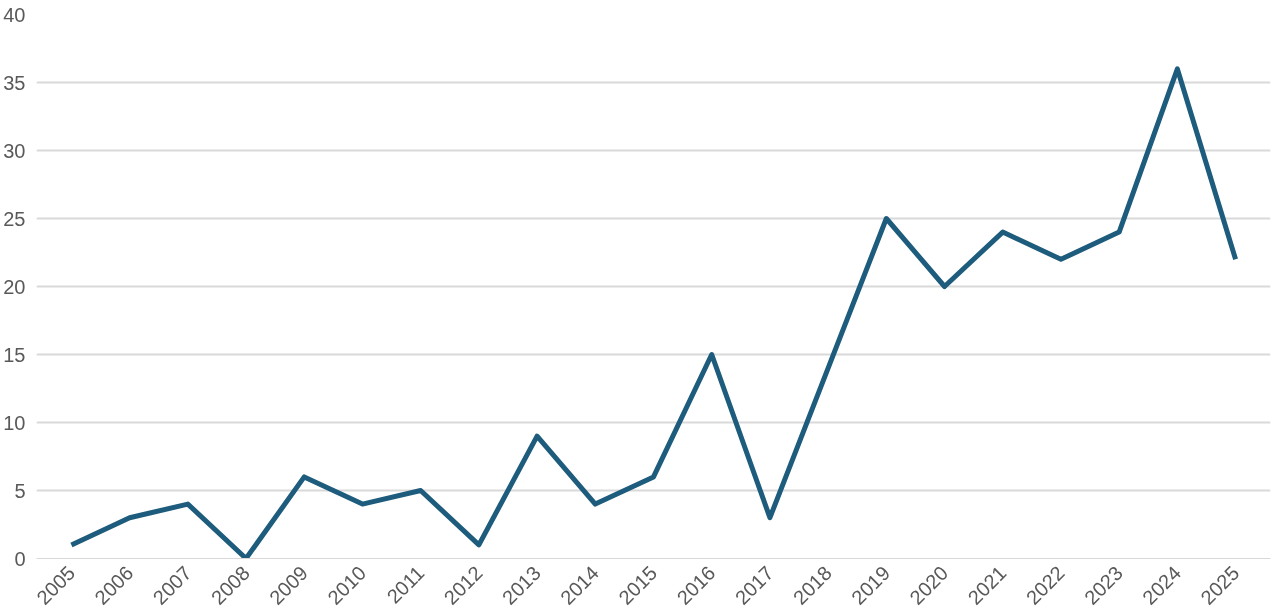  Describe the element at coordinates (14, 354) in the screenshot. I see `y-tick-label: 15` at that location.